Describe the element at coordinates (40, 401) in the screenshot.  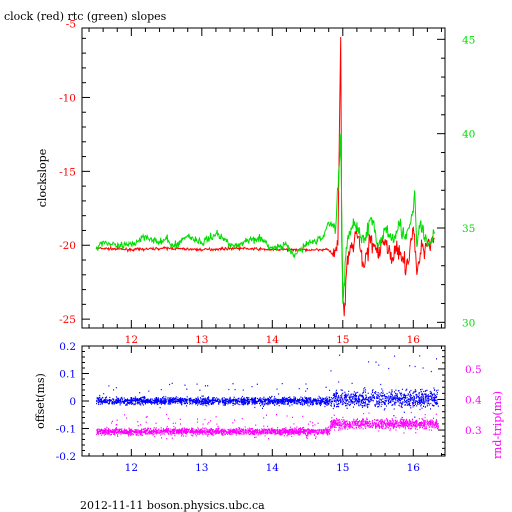
I see `offset-y-axis-label: offset(ms)` at that location.